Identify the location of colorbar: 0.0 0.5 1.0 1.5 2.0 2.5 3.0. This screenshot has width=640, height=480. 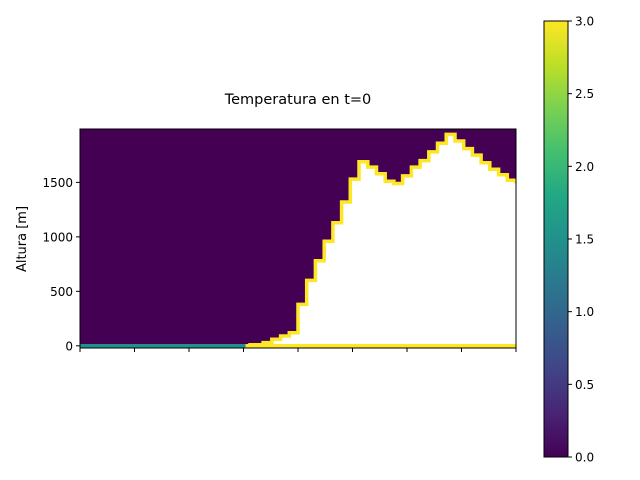
(568, 240).